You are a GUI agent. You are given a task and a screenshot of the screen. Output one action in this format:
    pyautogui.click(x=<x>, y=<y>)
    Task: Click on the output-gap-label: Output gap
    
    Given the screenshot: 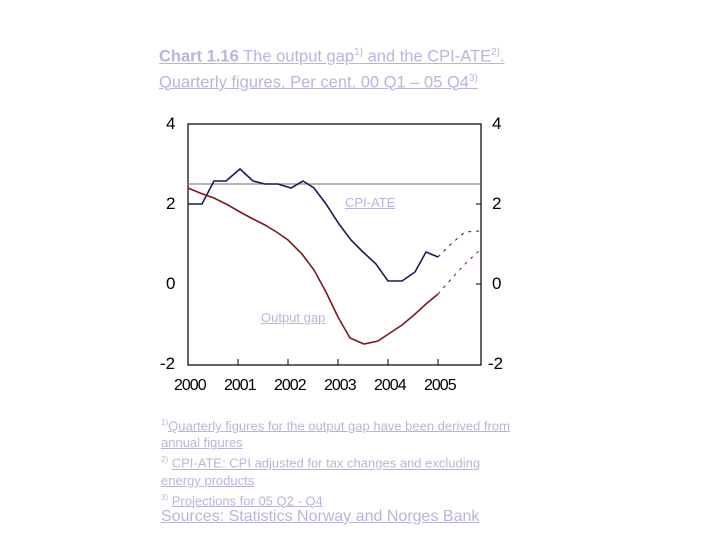 What is the action you would take?
    pyautogui.click(x=293, y=317)
    